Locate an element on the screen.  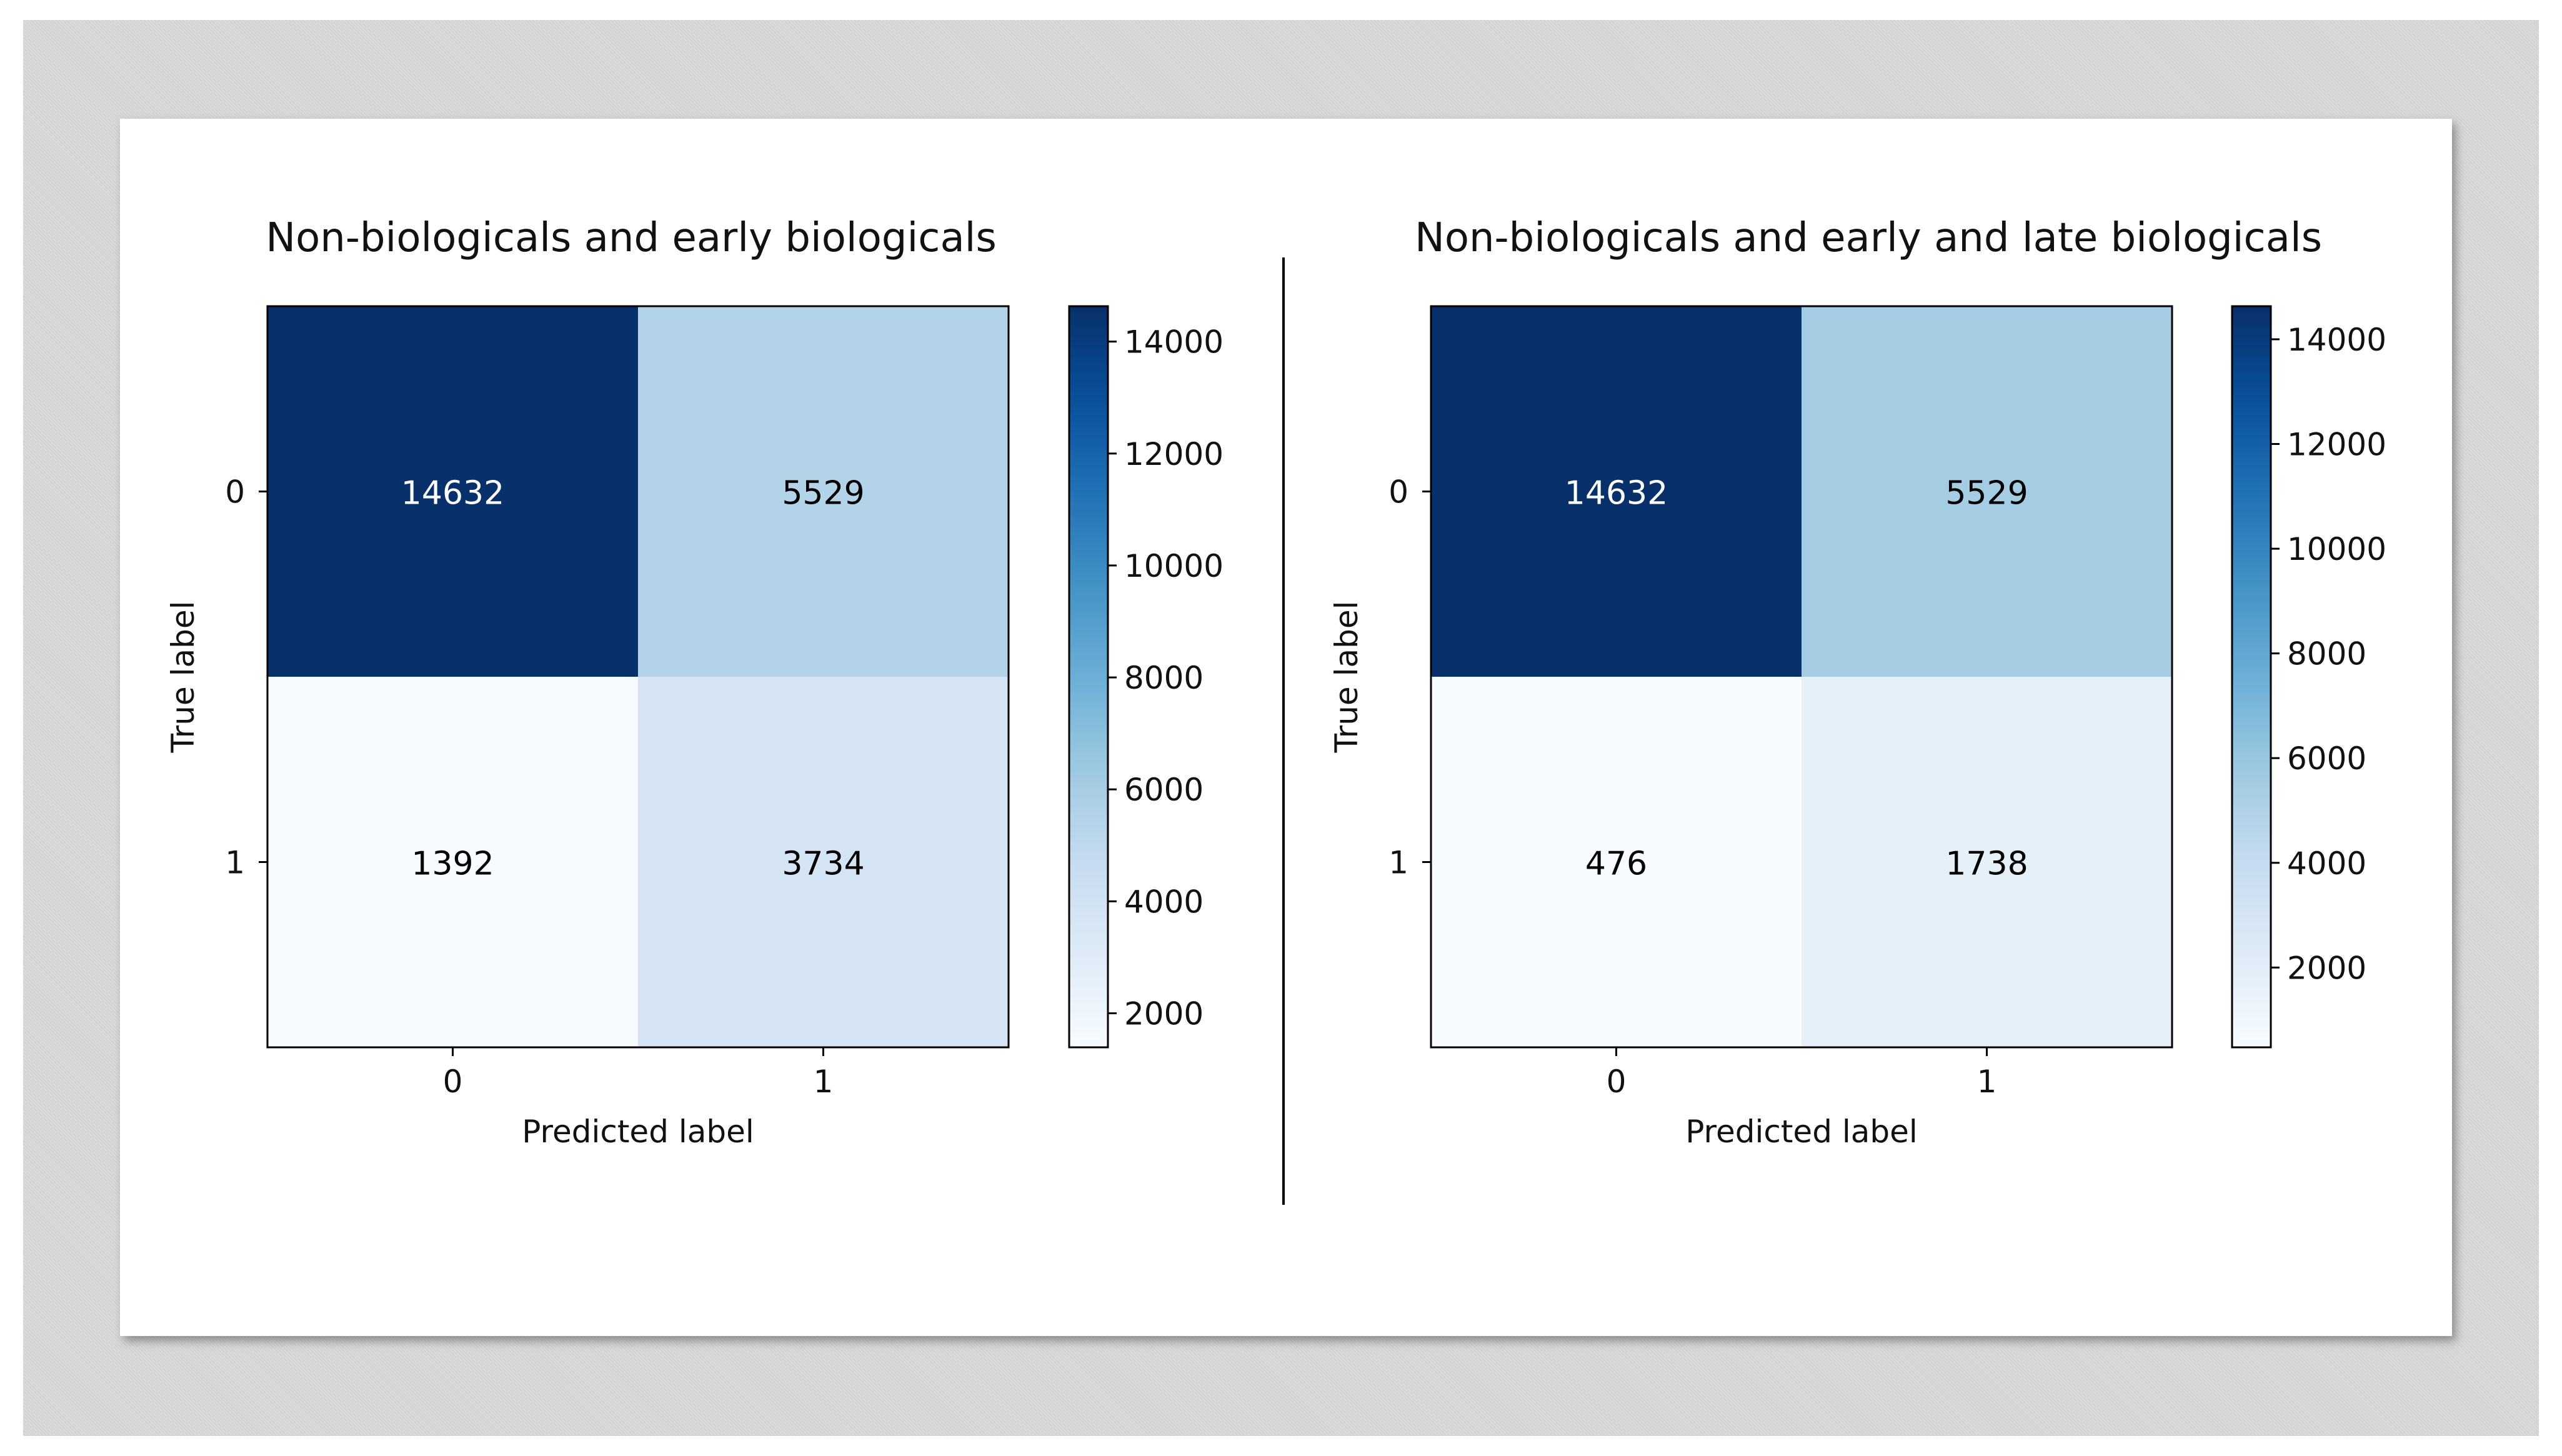
cell-value-label: 1392 is located at coordinates (452, 864).